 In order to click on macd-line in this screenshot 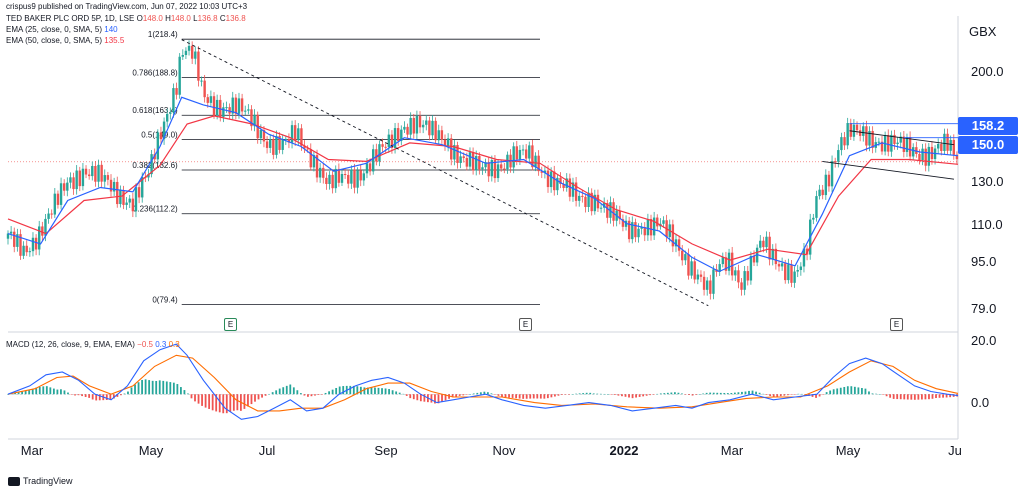, I will do `click(483, 381)`.